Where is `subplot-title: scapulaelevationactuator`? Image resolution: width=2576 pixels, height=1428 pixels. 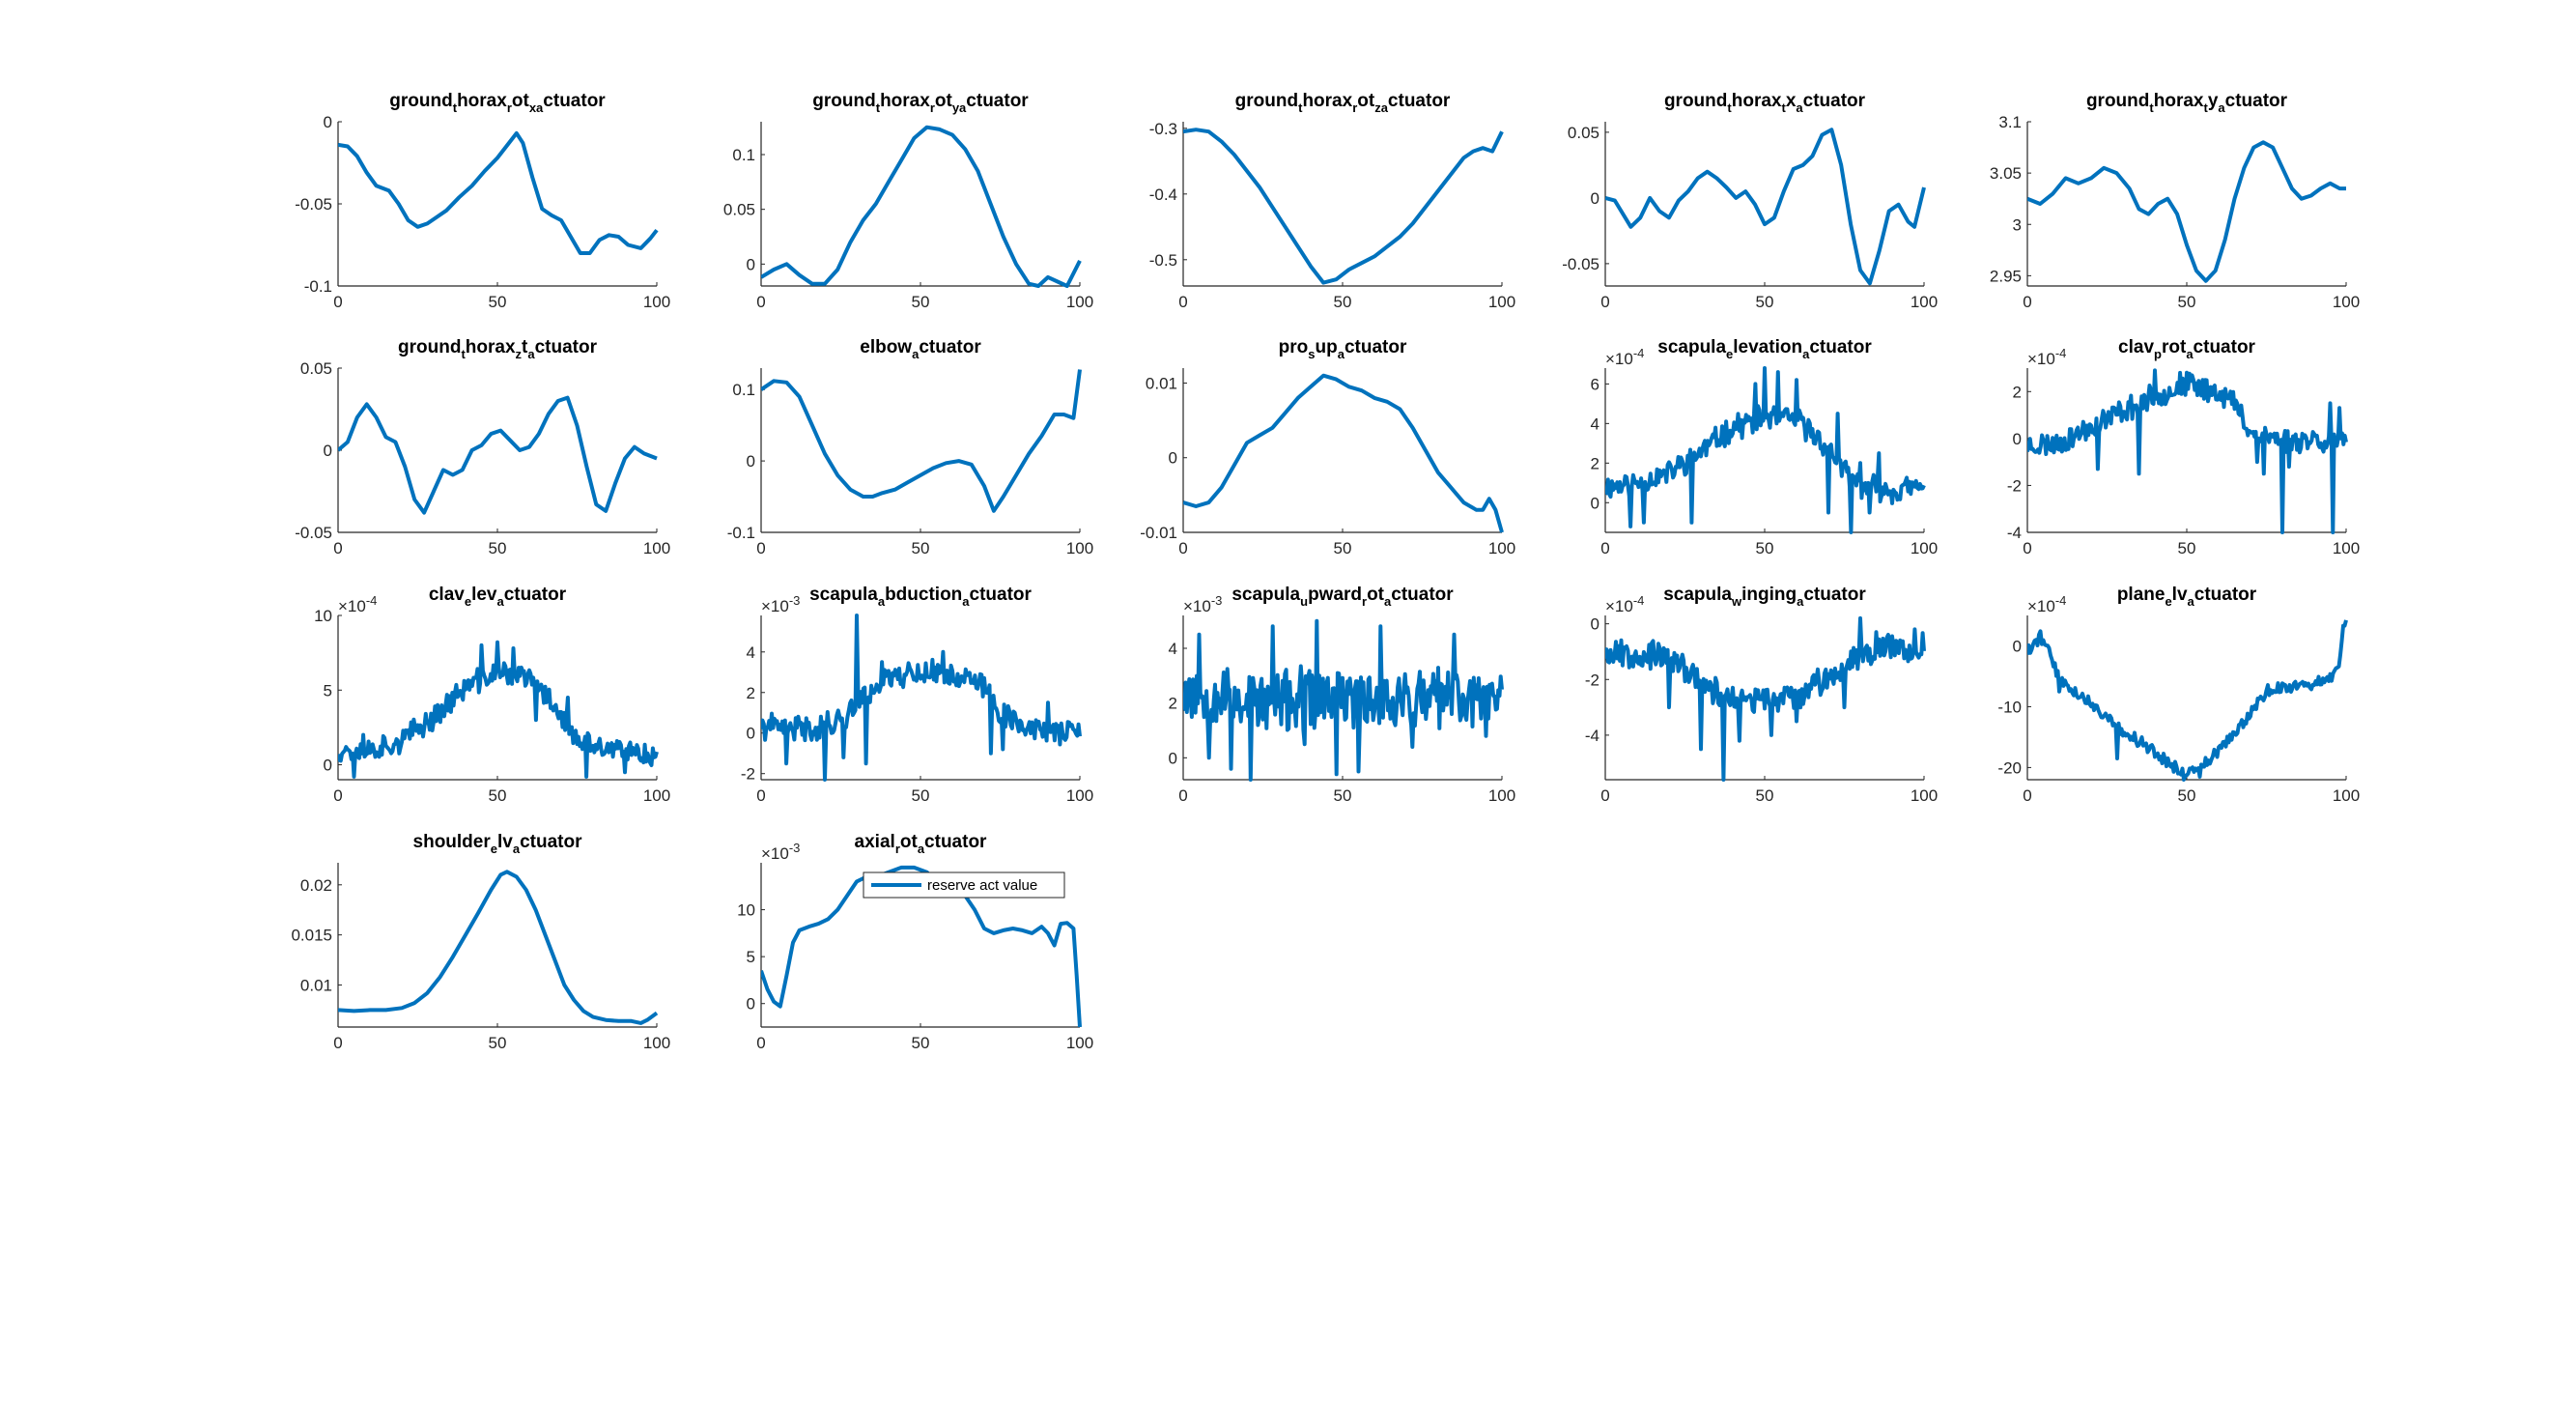 subplot-title: scapulaelevationactuator is located at coordinates (1764, 349).